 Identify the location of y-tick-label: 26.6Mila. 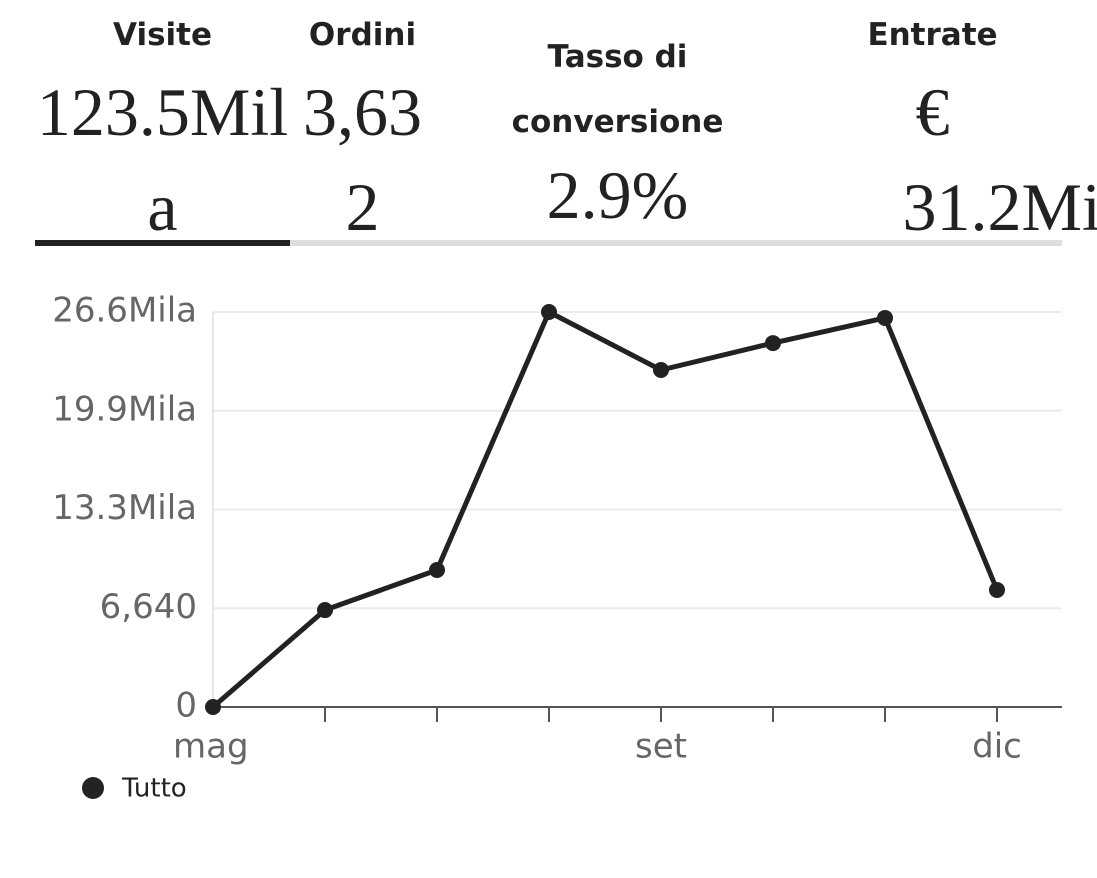
(124, 311).